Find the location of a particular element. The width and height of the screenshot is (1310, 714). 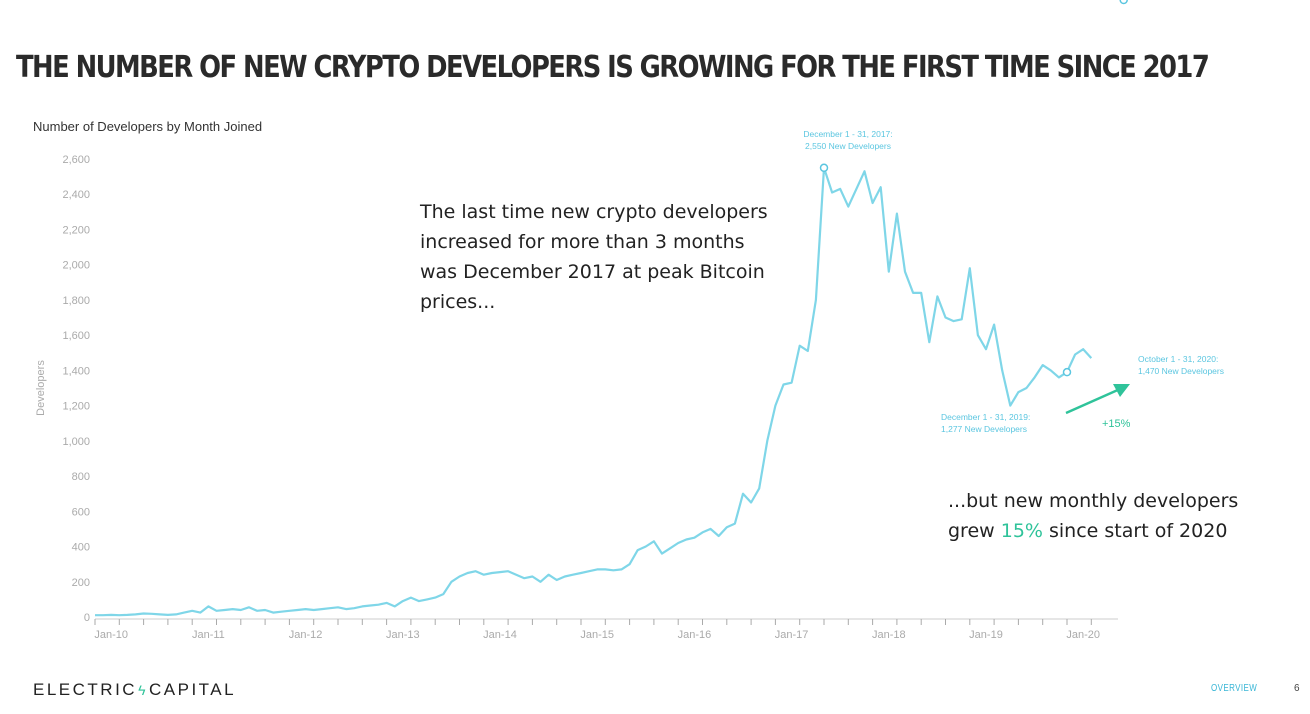

y-tick-label: 1,800 is located at coordinates (76, 301).